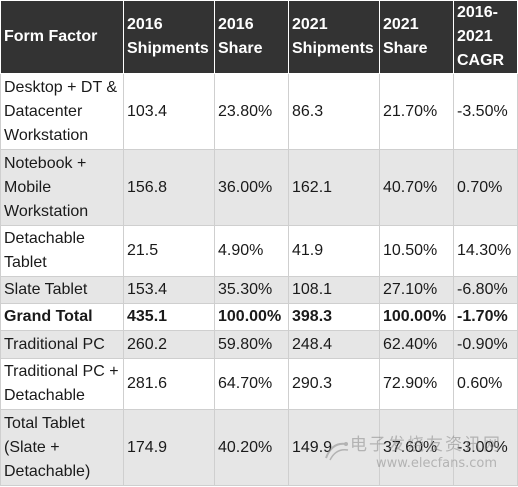  What do you see at coordinates (169, 251) in the screenshot?
I see `cell-2016-shipments: 21.5` at bounding box center [169, 251].